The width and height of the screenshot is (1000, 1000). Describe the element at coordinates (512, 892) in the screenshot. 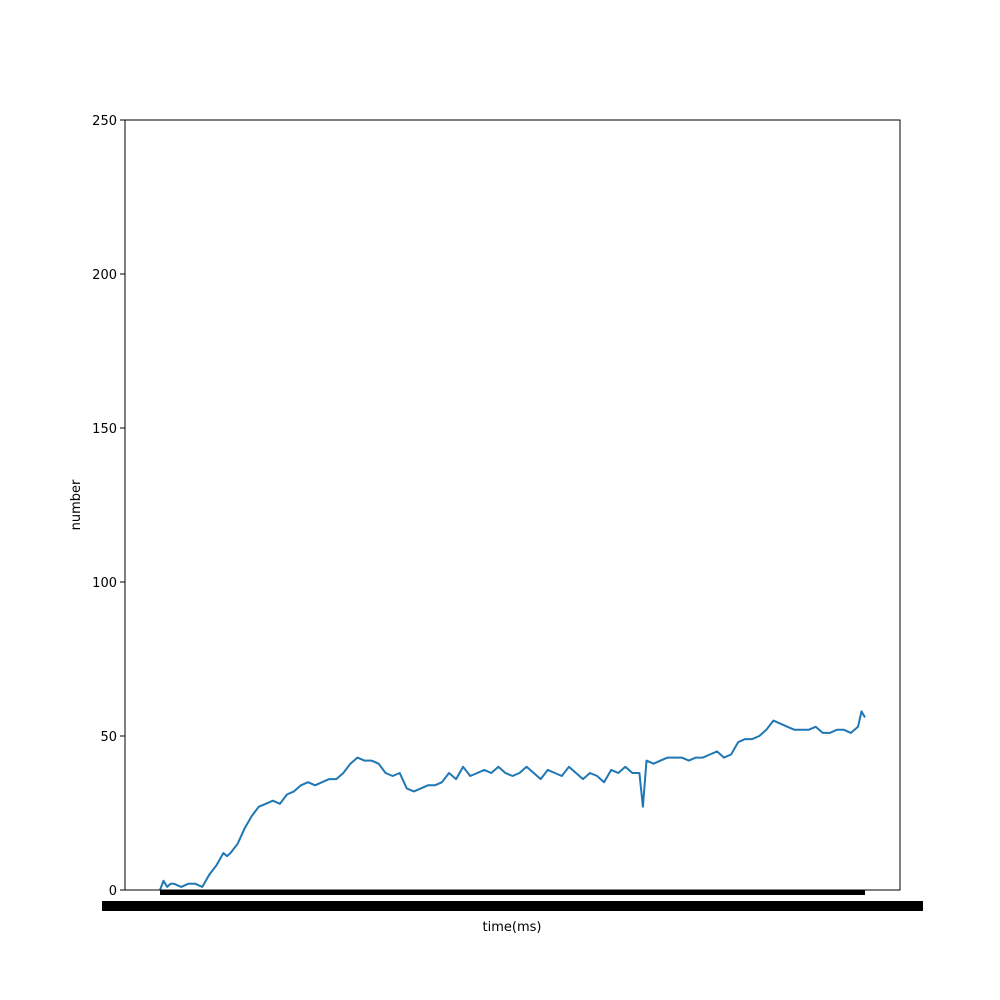

I see `x-tick-marks-dense` at that location.